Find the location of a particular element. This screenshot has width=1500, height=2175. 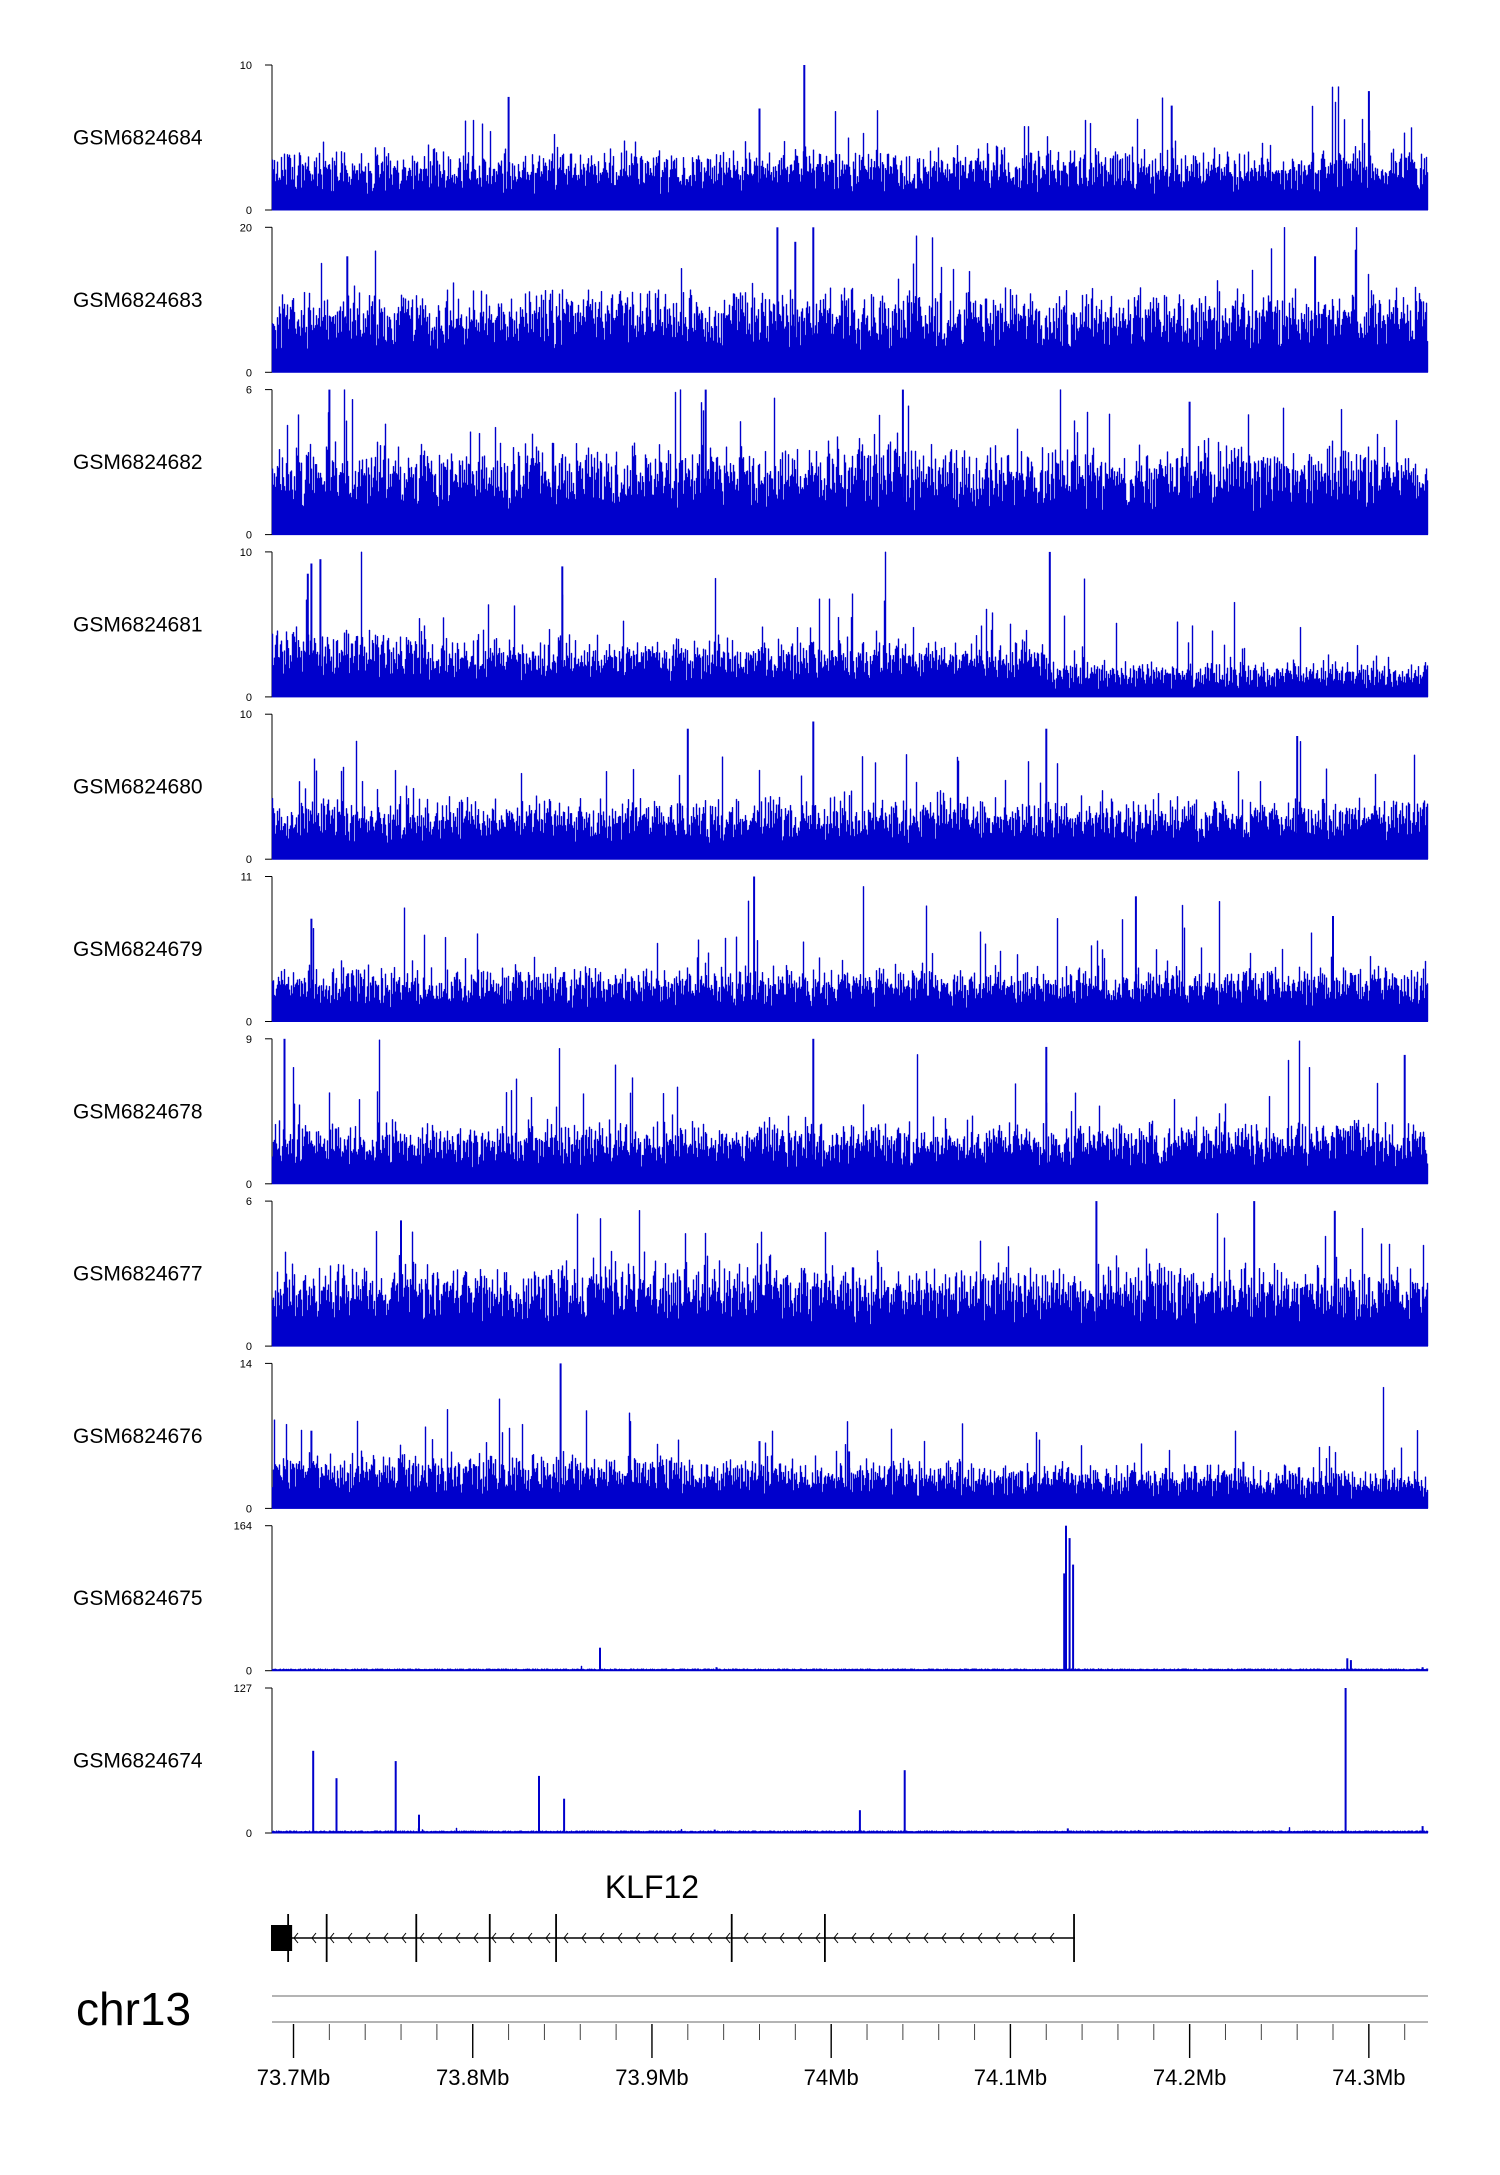

x-tick-label: 74.2Mb is located at coordinates (1189, 2077).